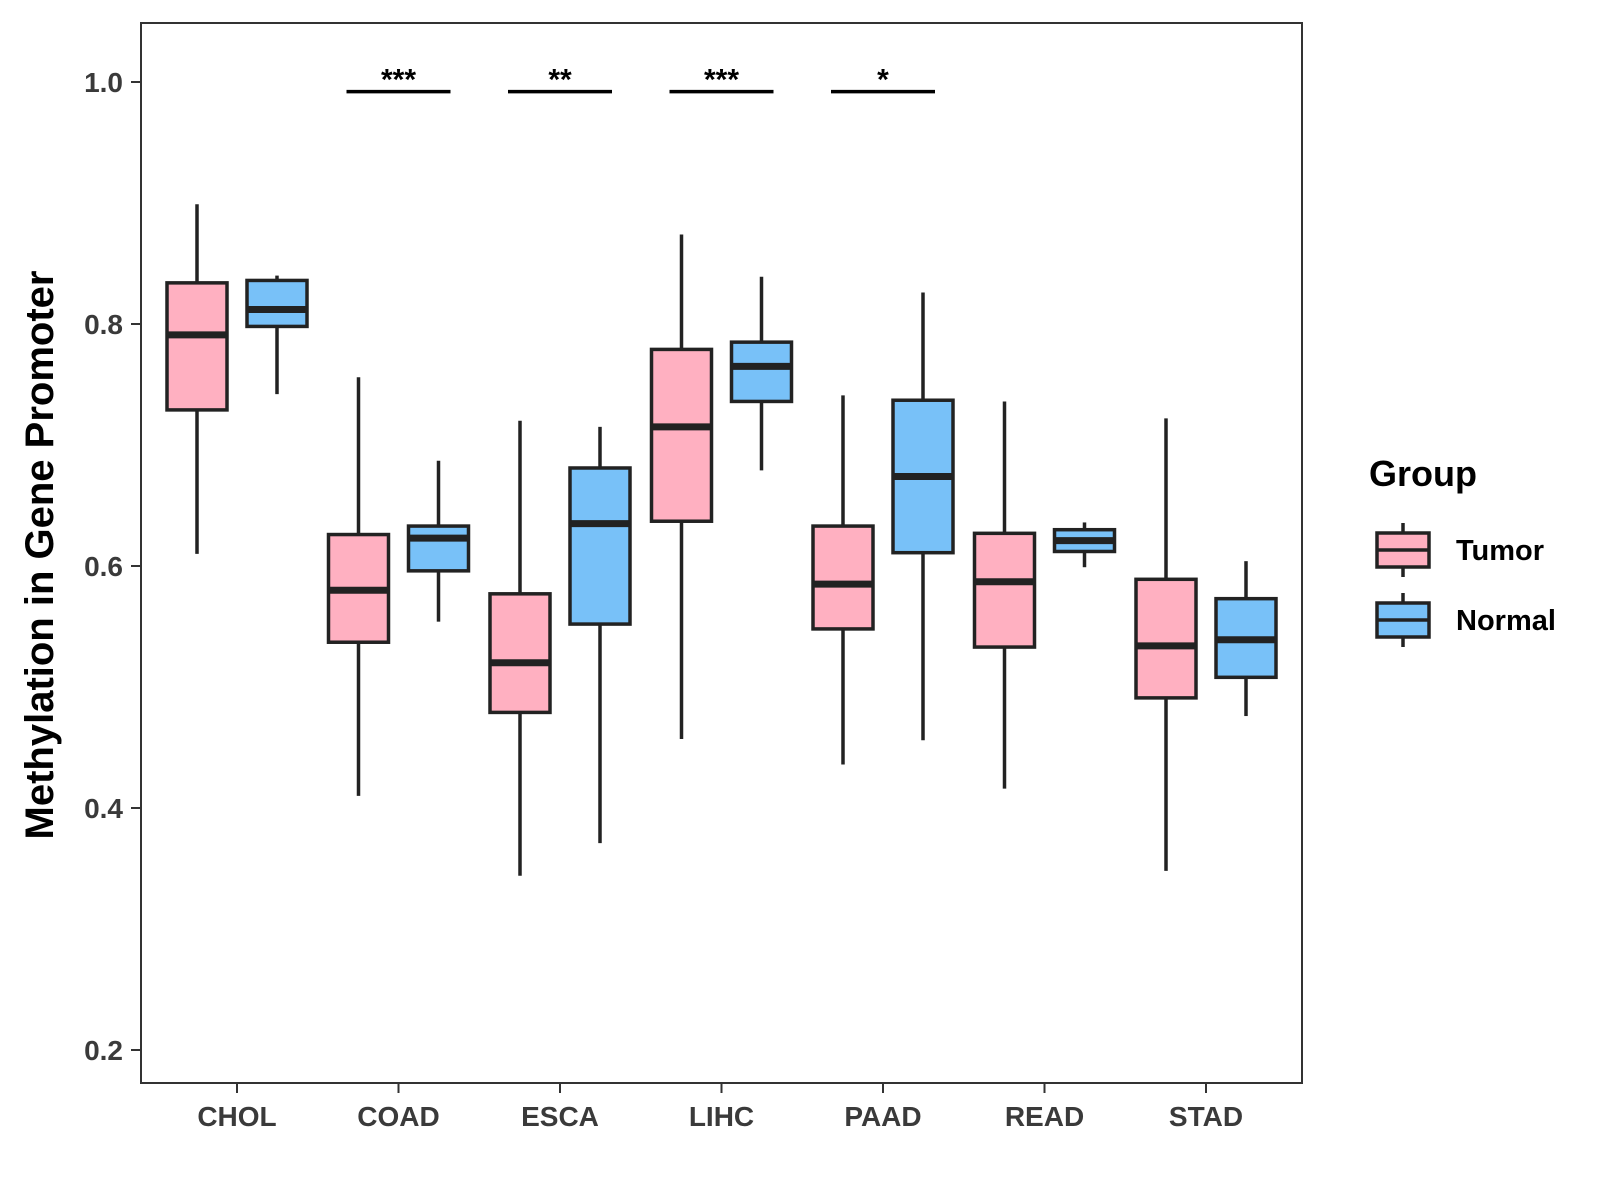 The image size is (1600, 1200). What do you see at coordinates (103, 324) in the screenshot?
I see `y-tick-label: 0.8` at bounding box center [103, 324].